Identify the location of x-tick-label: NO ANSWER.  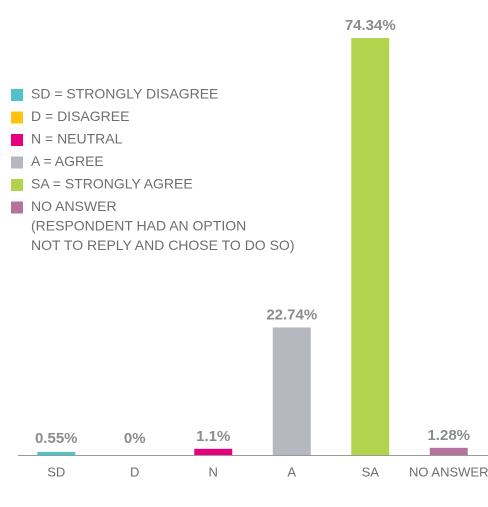
(448, 471).